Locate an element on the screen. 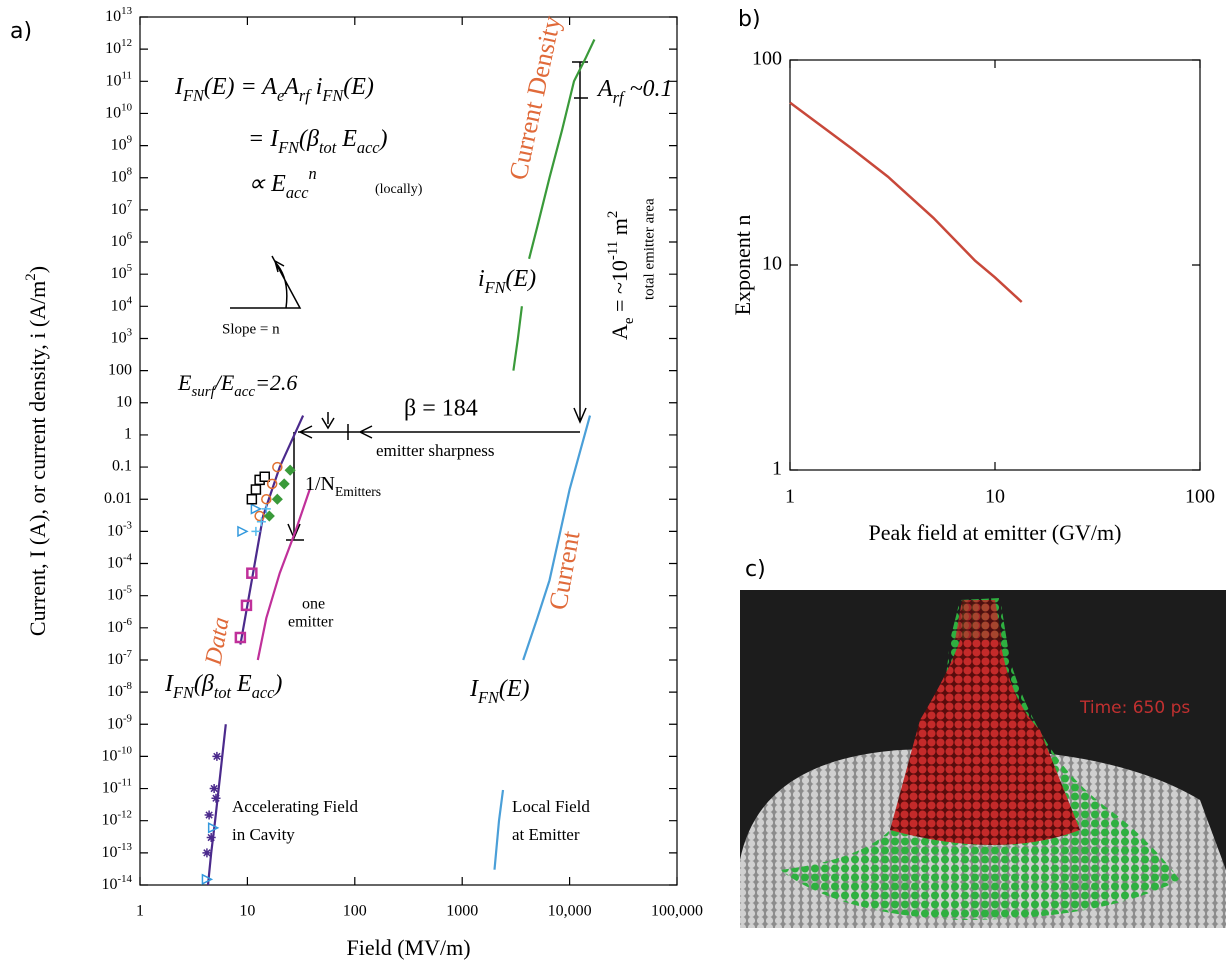 This screenshot has height=973, width=1232. annotation: Ae = ~10-11 m2 is located at coordinates (621, 275).